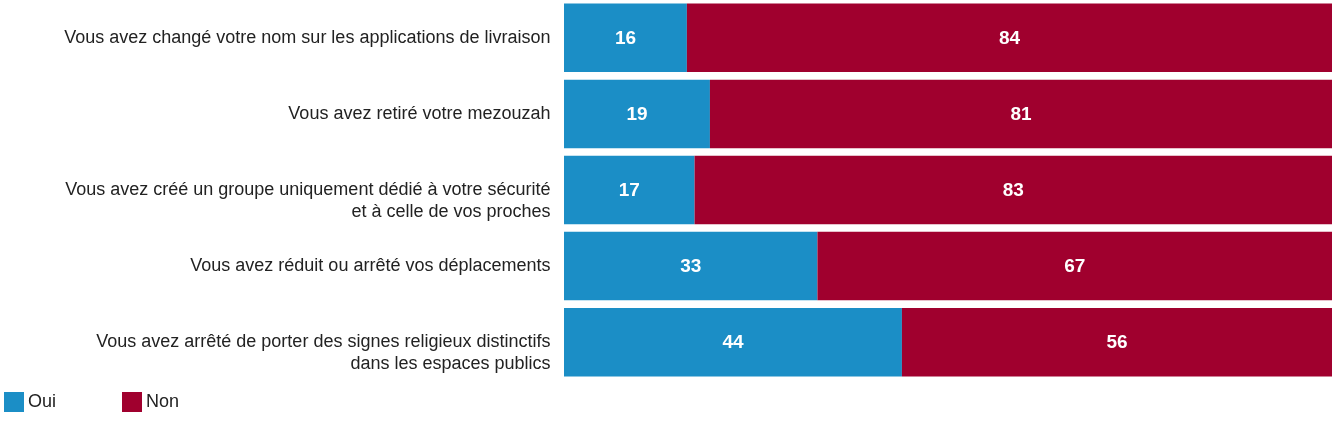  I want to click on y-tick-label: Vous avez réduit ou arrêté vos déplacements, so click(370, 265).